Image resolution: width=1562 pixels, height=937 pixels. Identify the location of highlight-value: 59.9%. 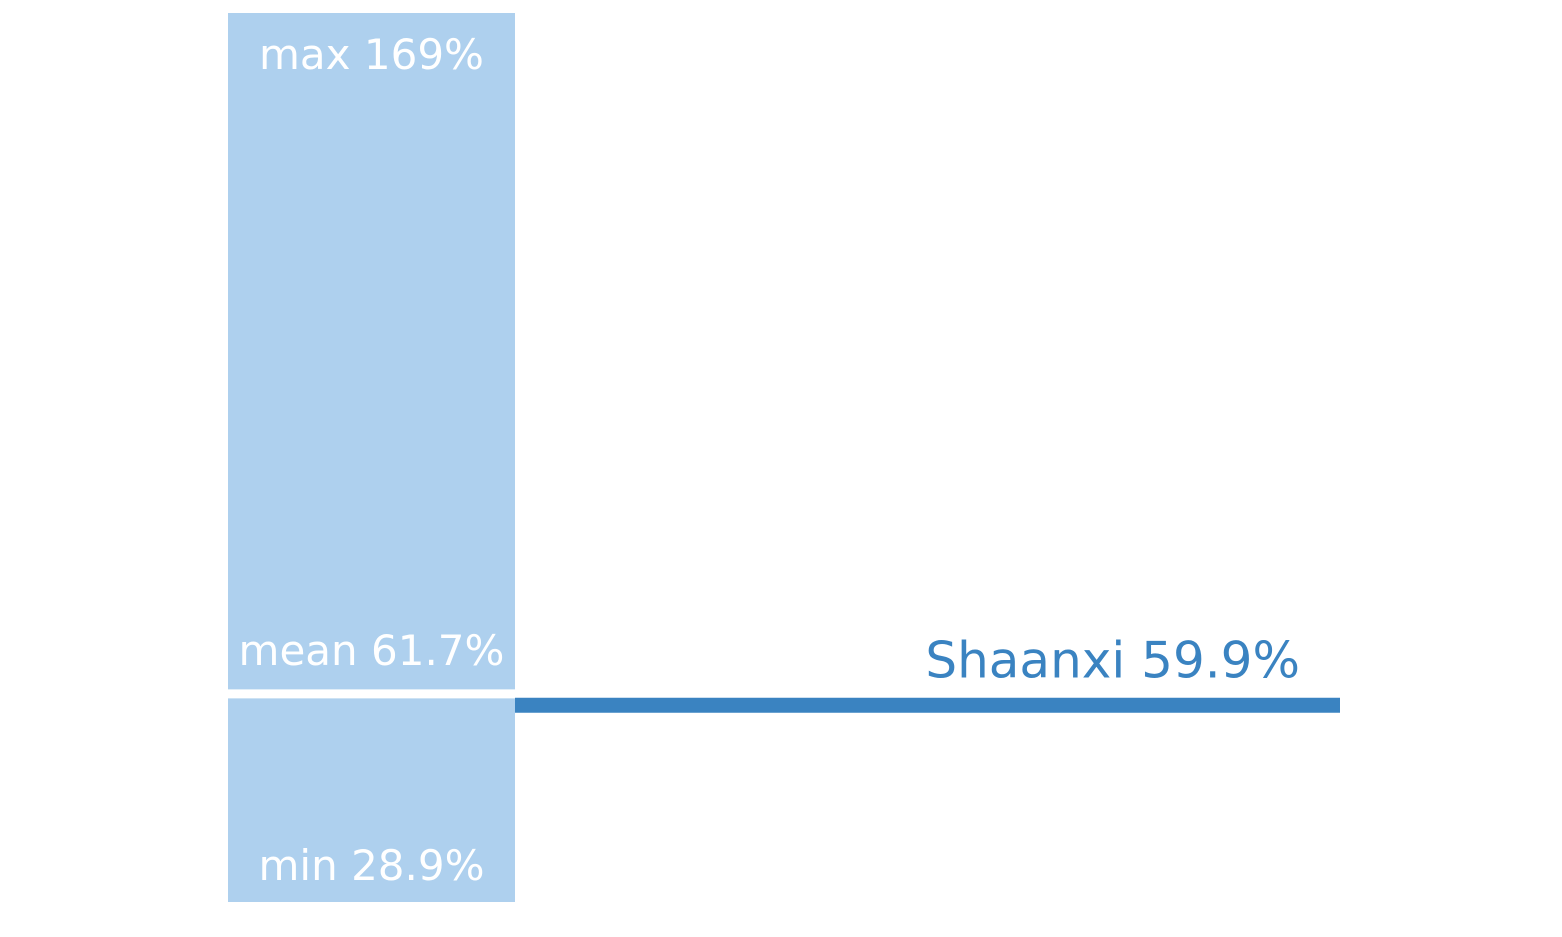
(1220, 660).